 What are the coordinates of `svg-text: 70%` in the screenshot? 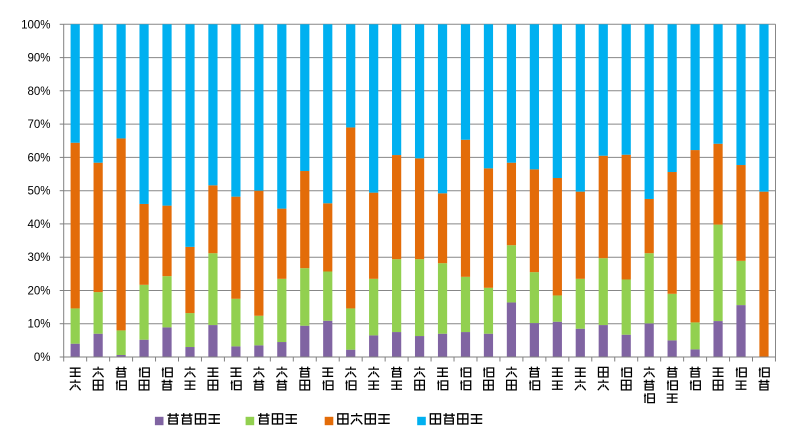 It's located at (38, 125).